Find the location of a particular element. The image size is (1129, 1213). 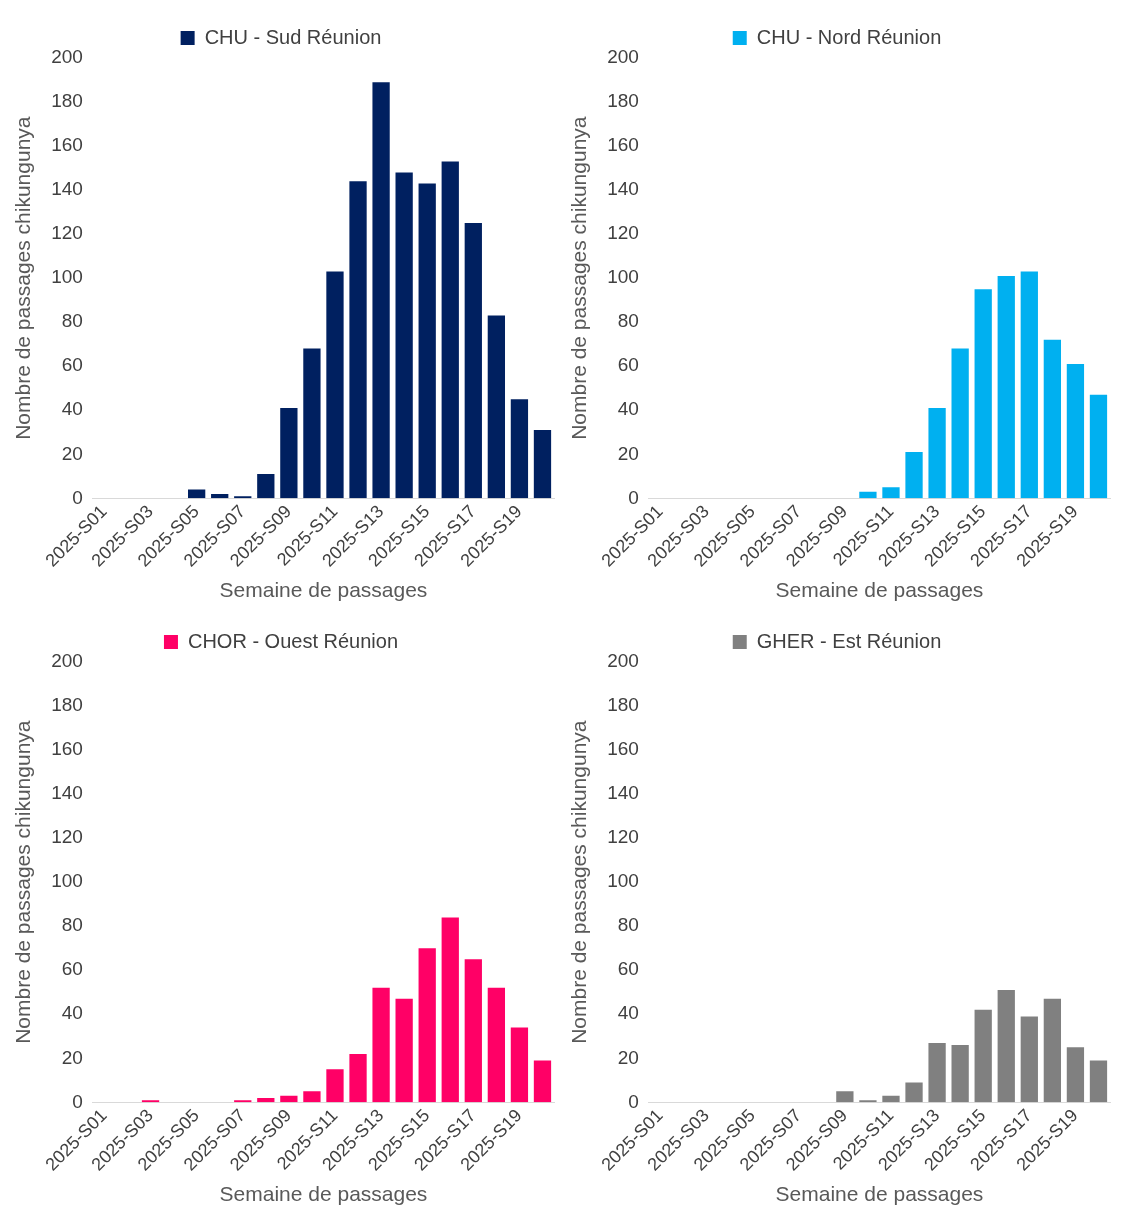

legend-label: CHU - Nord Réunion is located at coordinates (849, 36).